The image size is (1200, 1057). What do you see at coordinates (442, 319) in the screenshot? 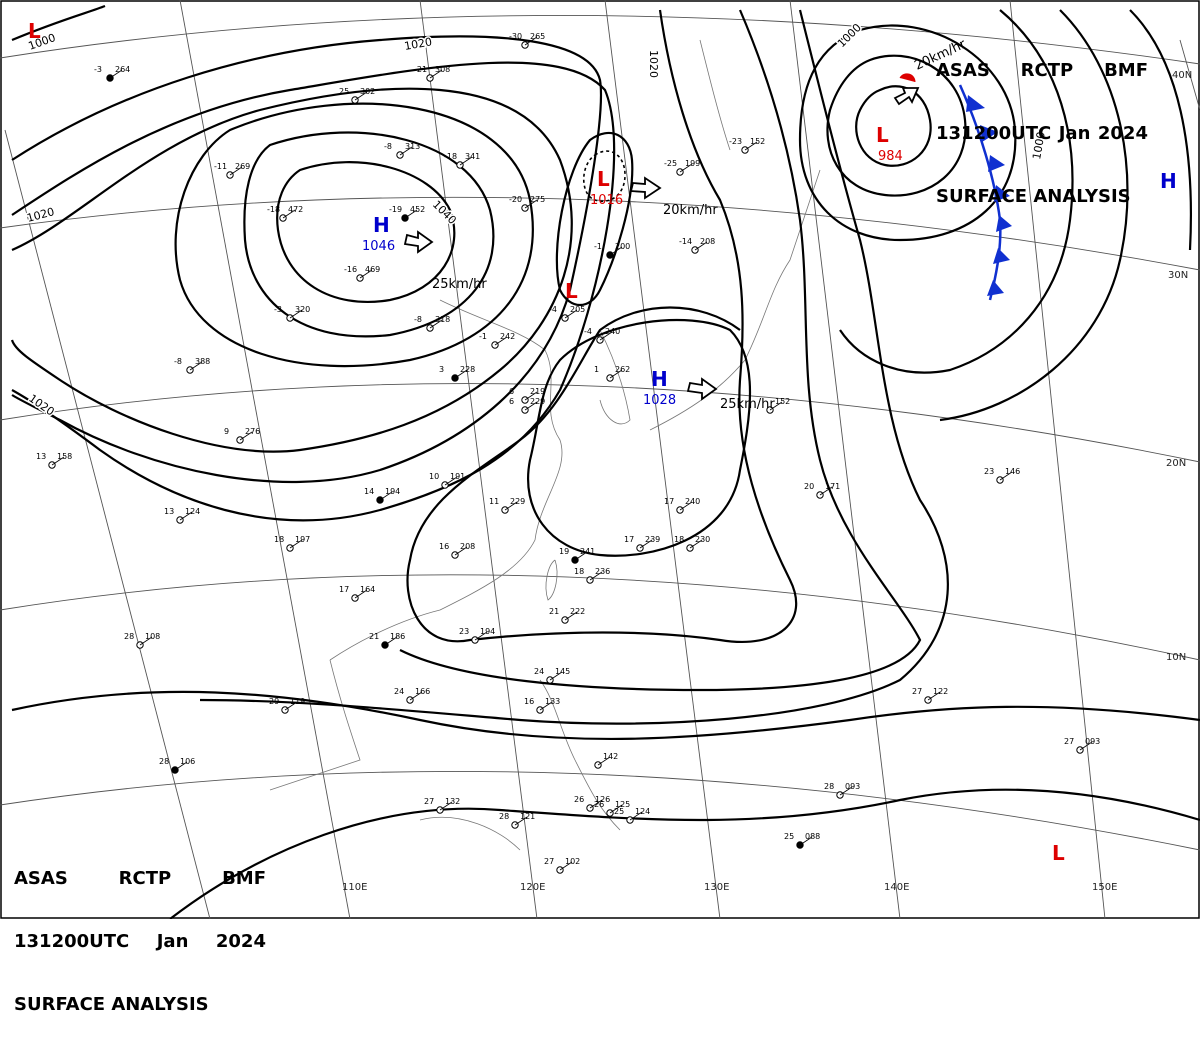
I see `station-pressure: 318` at bounding box center [442, 319].